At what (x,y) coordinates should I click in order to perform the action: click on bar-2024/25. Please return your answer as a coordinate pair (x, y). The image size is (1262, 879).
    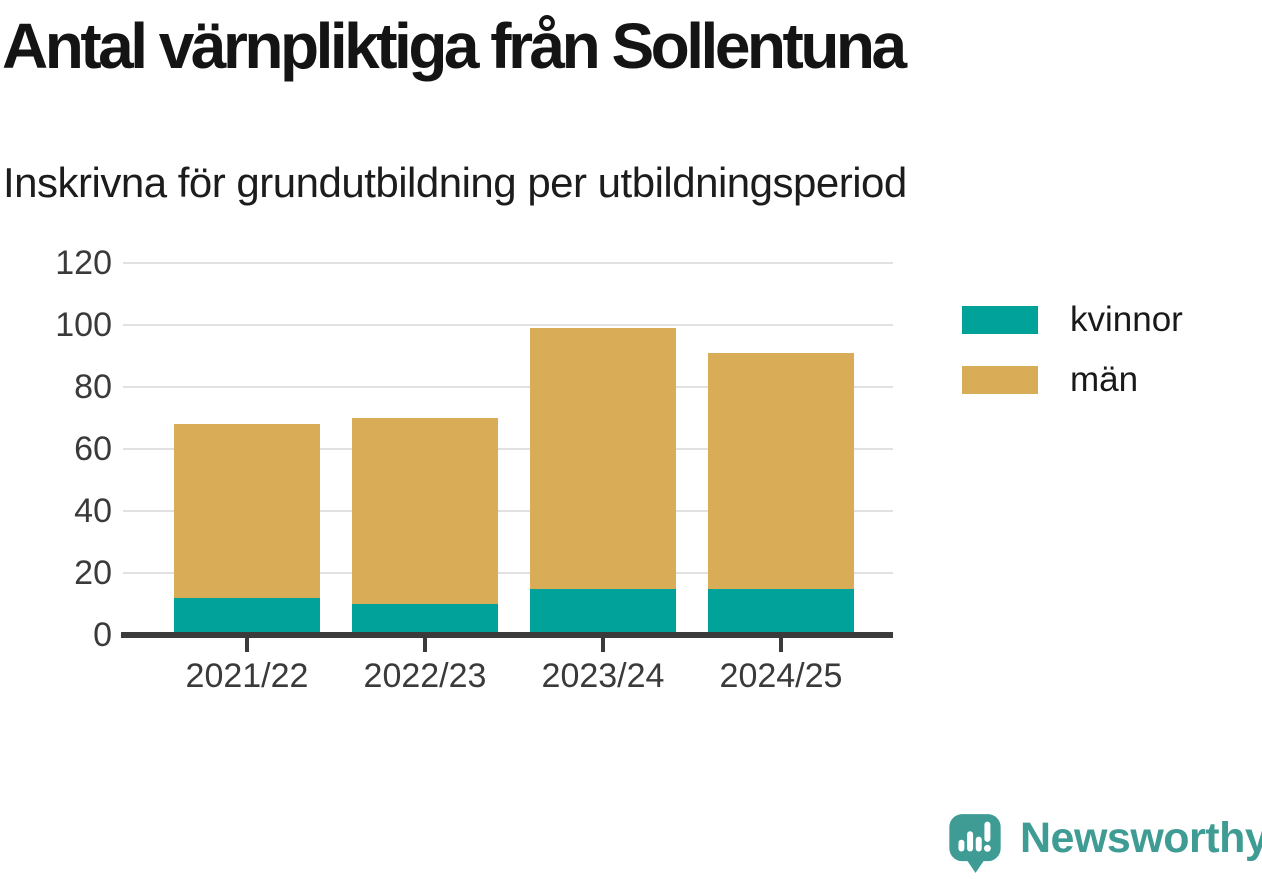
    Looking at the image, I should click on (781, 493).